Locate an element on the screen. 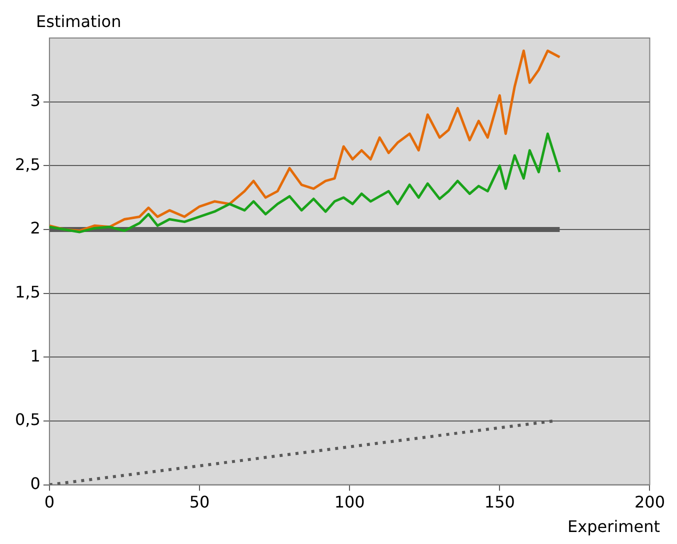  y-tick-label: 3 is located at coordinates (35, 100).